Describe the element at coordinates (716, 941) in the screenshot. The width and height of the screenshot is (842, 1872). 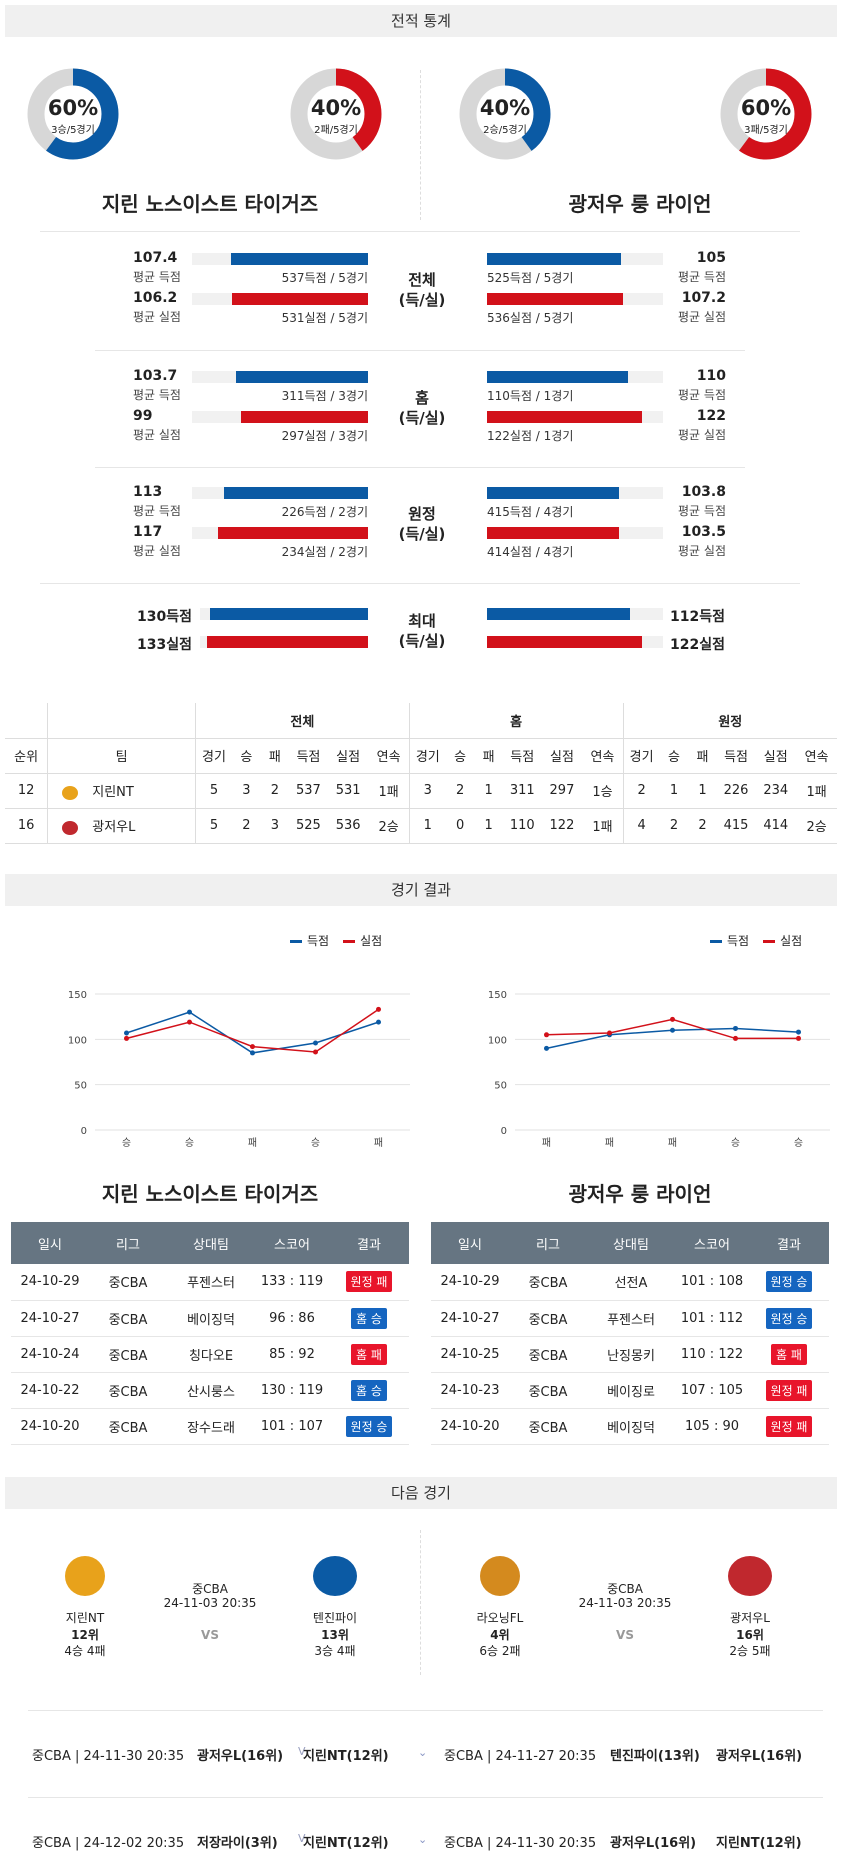
I see `legend-swatch` at that location.